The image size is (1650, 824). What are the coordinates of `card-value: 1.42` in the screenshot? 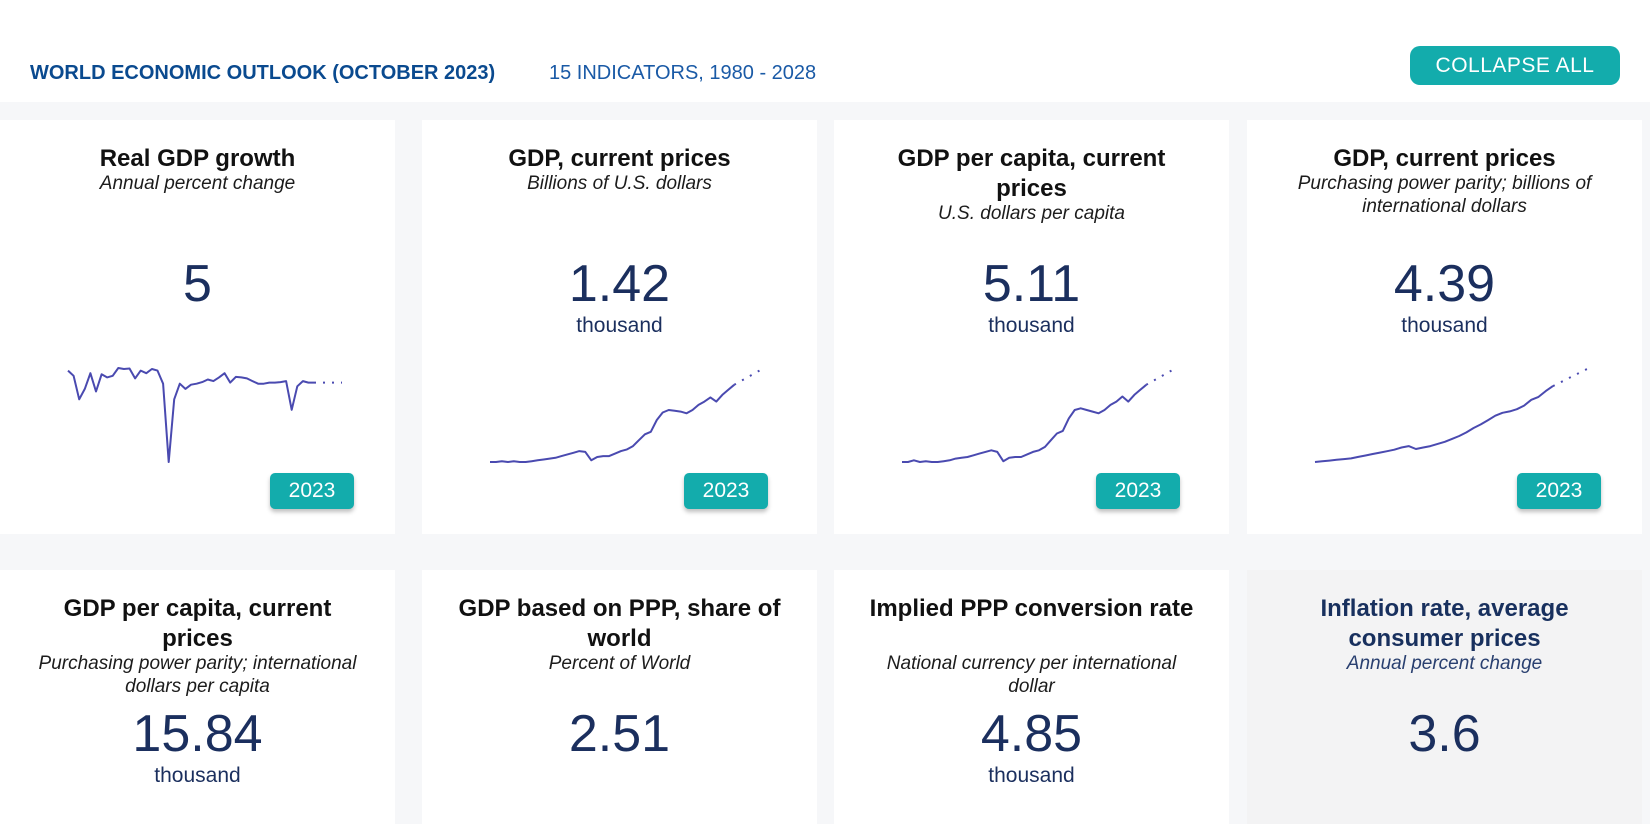 It's located at (619, 284).